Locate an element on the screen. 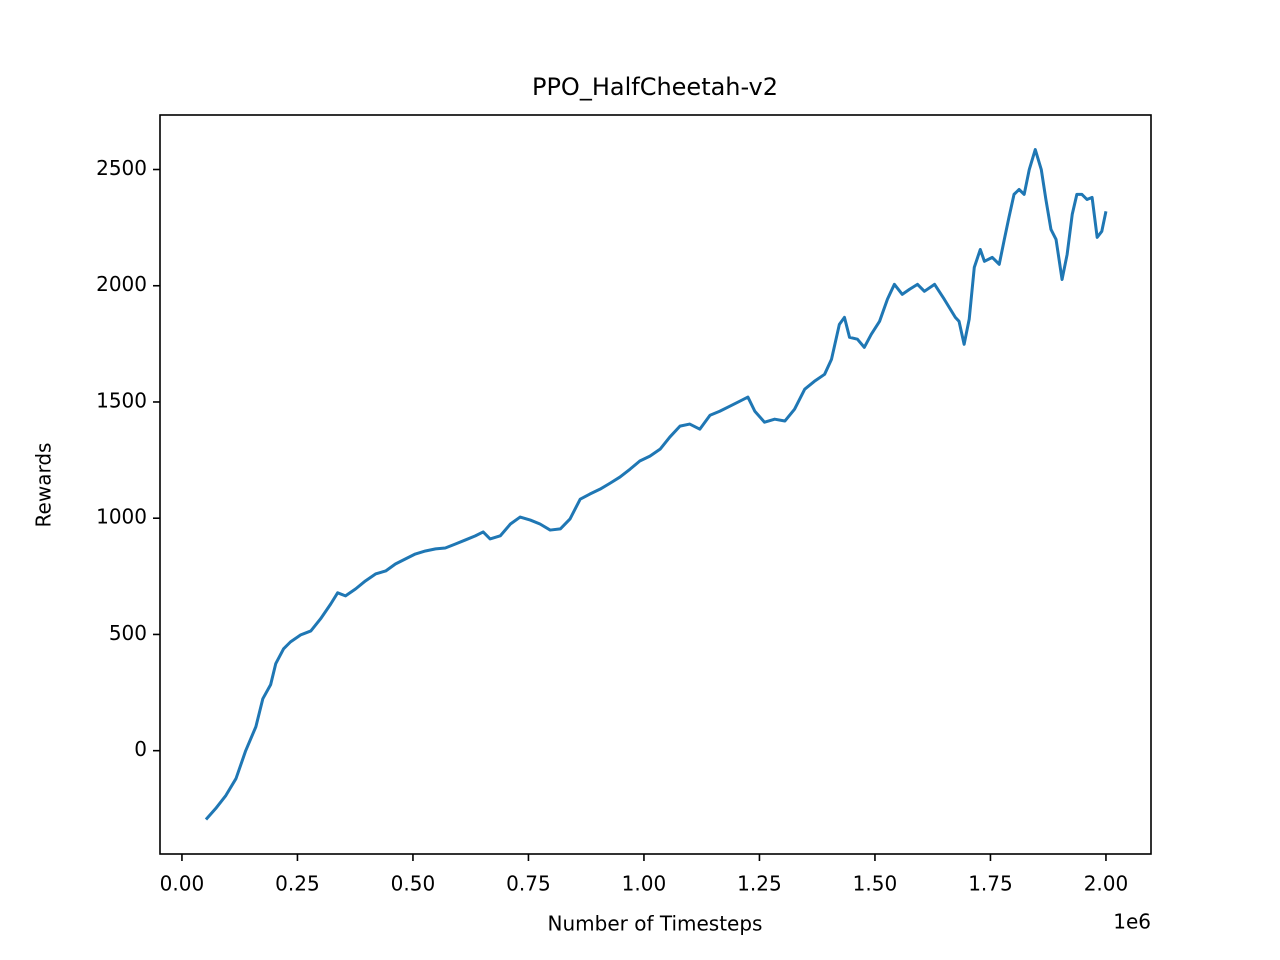 The width and height of the screenshot is (1280, 960). x-tick-label: 0.50 is located at coordinates (413, 884).